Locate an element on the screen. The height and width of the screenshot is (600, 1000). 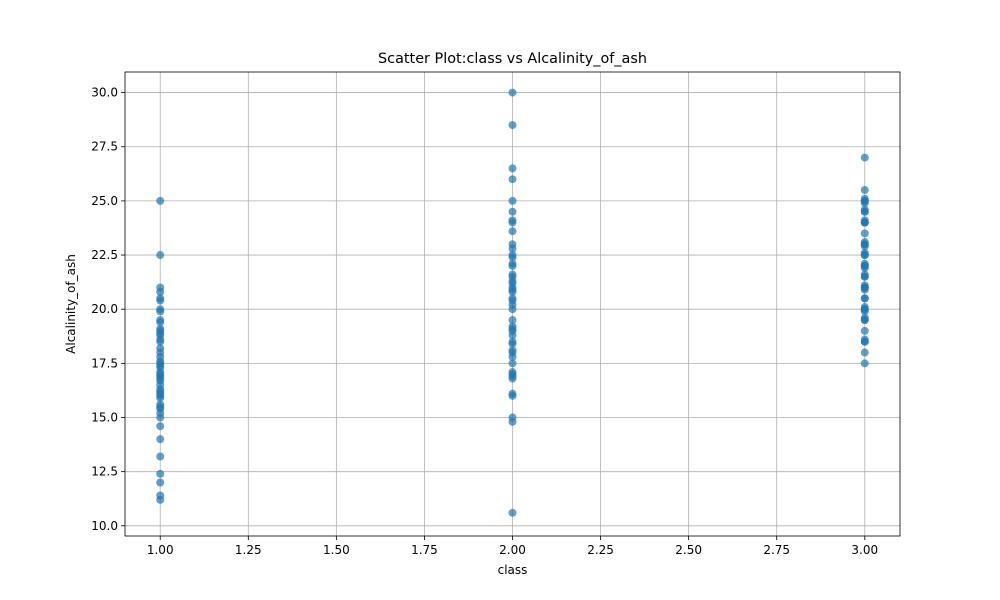
x-tick-label: 3.00 is located at coordinates (864, 550).